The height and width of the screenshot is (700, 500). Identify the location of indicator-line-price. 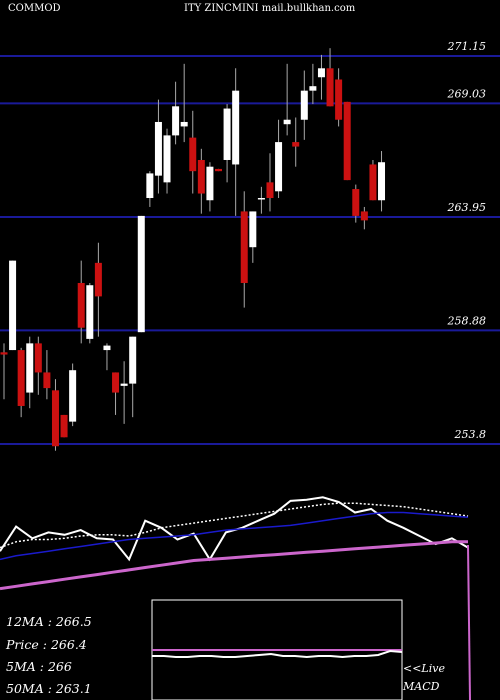
(234, 529).